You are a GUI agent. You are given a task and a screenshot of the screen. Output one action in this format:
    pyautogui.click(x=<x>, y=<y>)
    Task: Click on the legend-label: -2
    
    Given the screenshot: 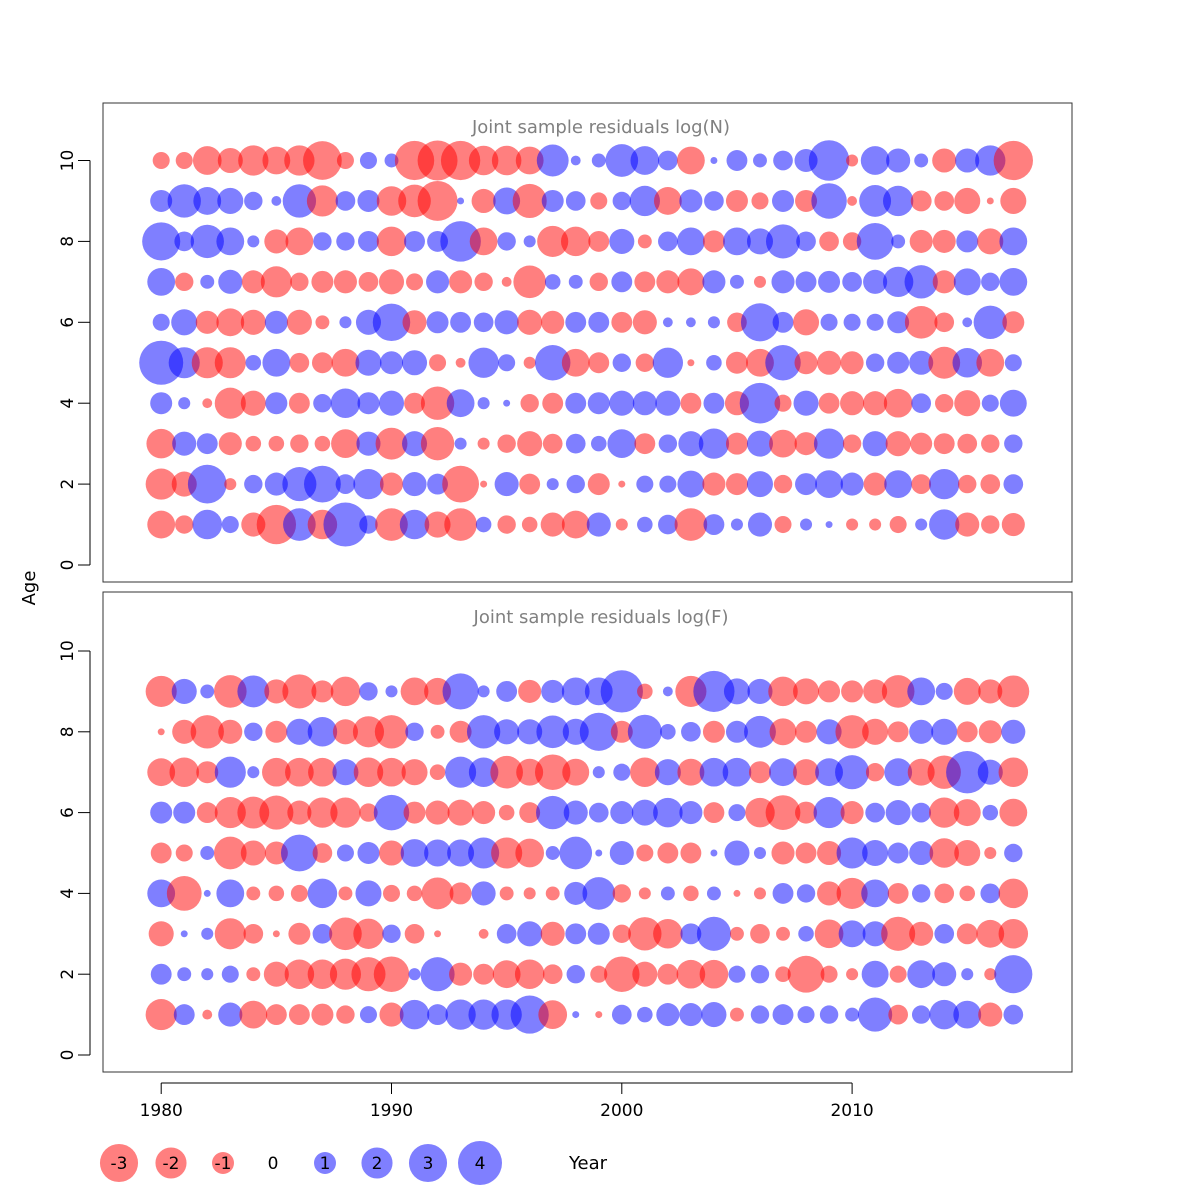 What is the action you would take?
    pyautogui.click(x=171, y=1164)
    